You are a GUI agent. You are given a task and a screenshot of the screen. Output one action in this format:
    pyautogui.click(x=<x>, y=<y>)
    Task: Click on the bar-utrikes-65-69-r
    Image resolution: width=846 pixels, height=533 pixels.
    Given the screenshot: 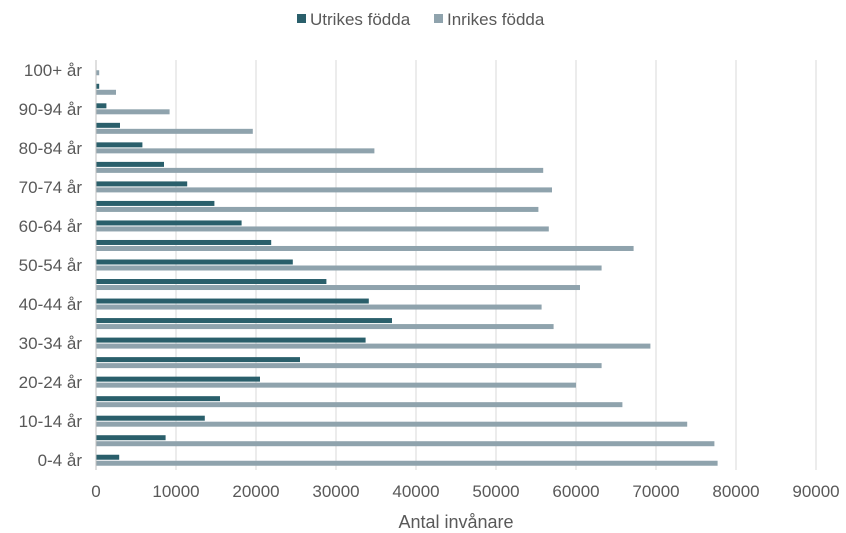 What is the action you would take?
    pyautogui.click(x=155, y=203)
    